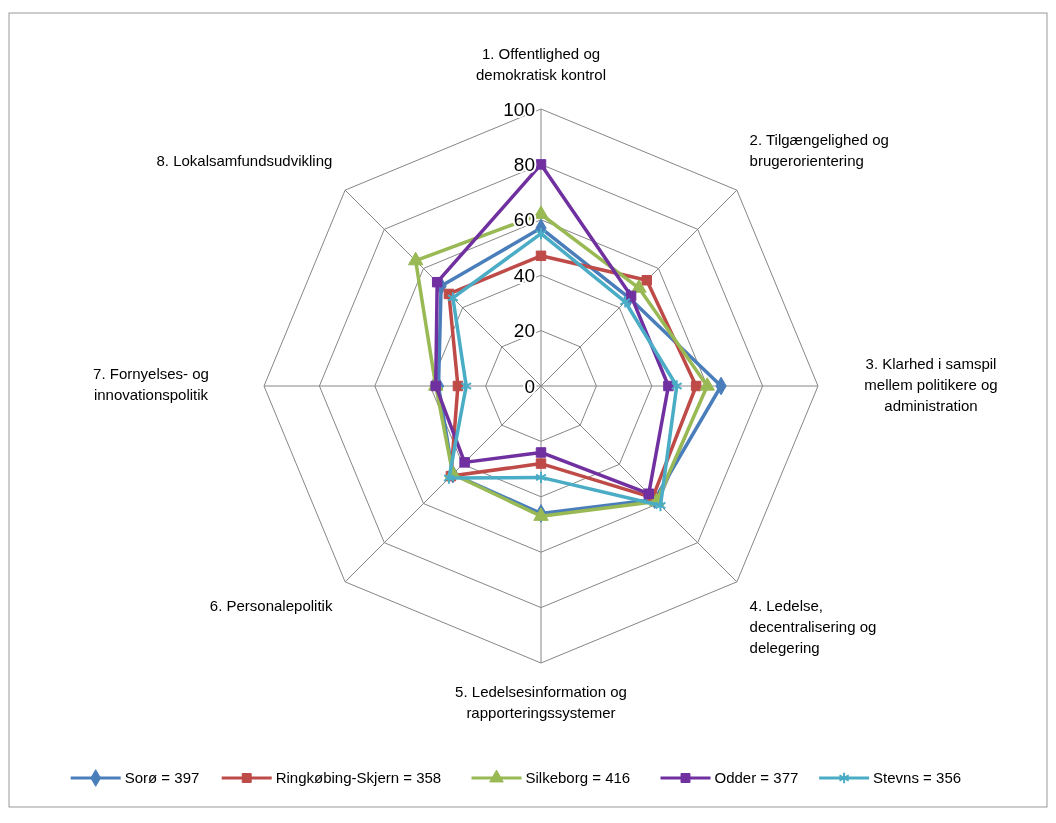 The height and width of the screenshot is (823, 1056). Describe the element at coordinates (917, 778) in the screenshot. I see `legend-label: Stevns = 356` at that location.